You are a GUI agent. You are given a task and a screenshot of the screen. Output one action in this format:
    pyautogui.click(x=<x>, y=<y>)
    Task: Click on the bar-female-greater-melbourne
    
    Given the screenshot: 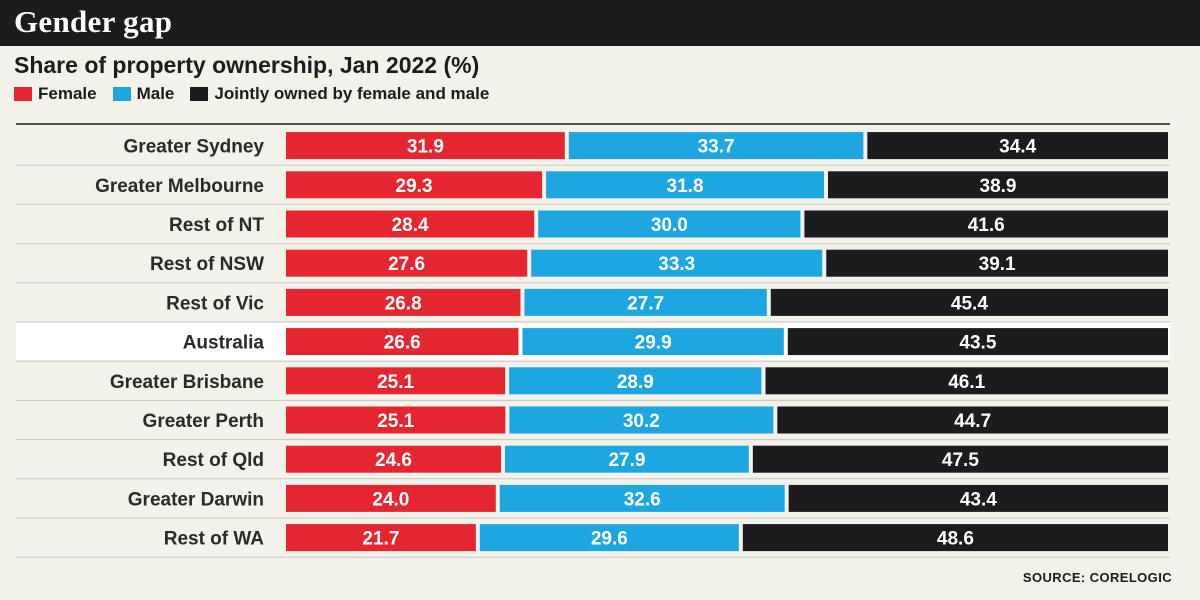 What is the action you would take?
    pyautogui.click(x=414, y=185)
    